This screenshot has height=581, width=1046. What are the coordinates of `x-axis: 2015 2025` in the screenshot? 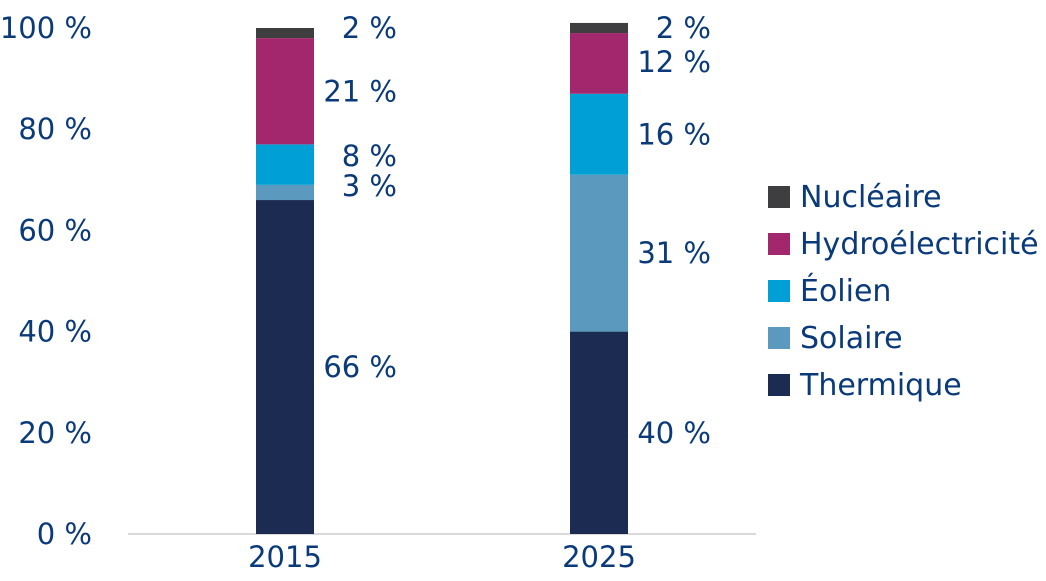 It's located at (442, 557).